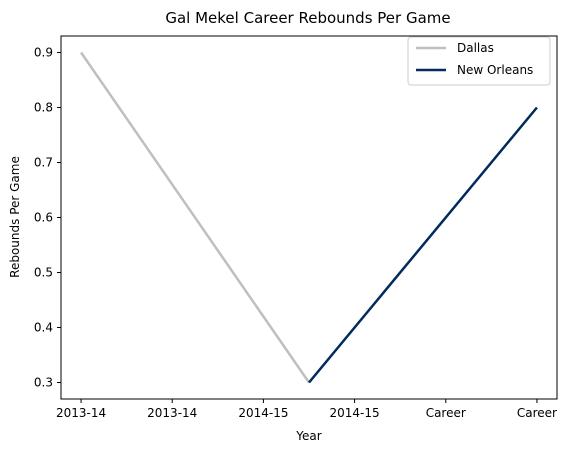 Image resolution: width=570 pixels, height=453 pixels. I want to click on legend: Dallas New Orleans, so click(479, 61).